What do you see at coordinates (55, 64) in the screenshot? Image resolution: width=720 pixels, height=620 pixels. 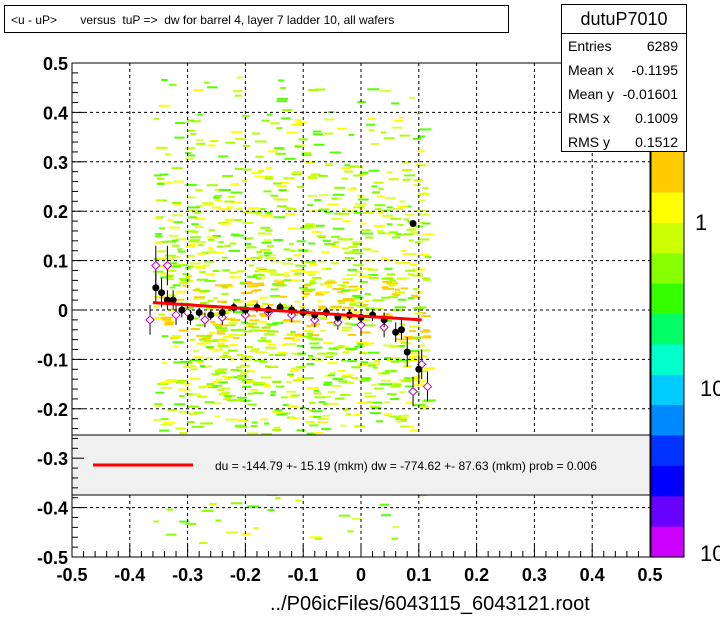 I see `y-tick-label: 0.5` at bounding box center [55, 64].